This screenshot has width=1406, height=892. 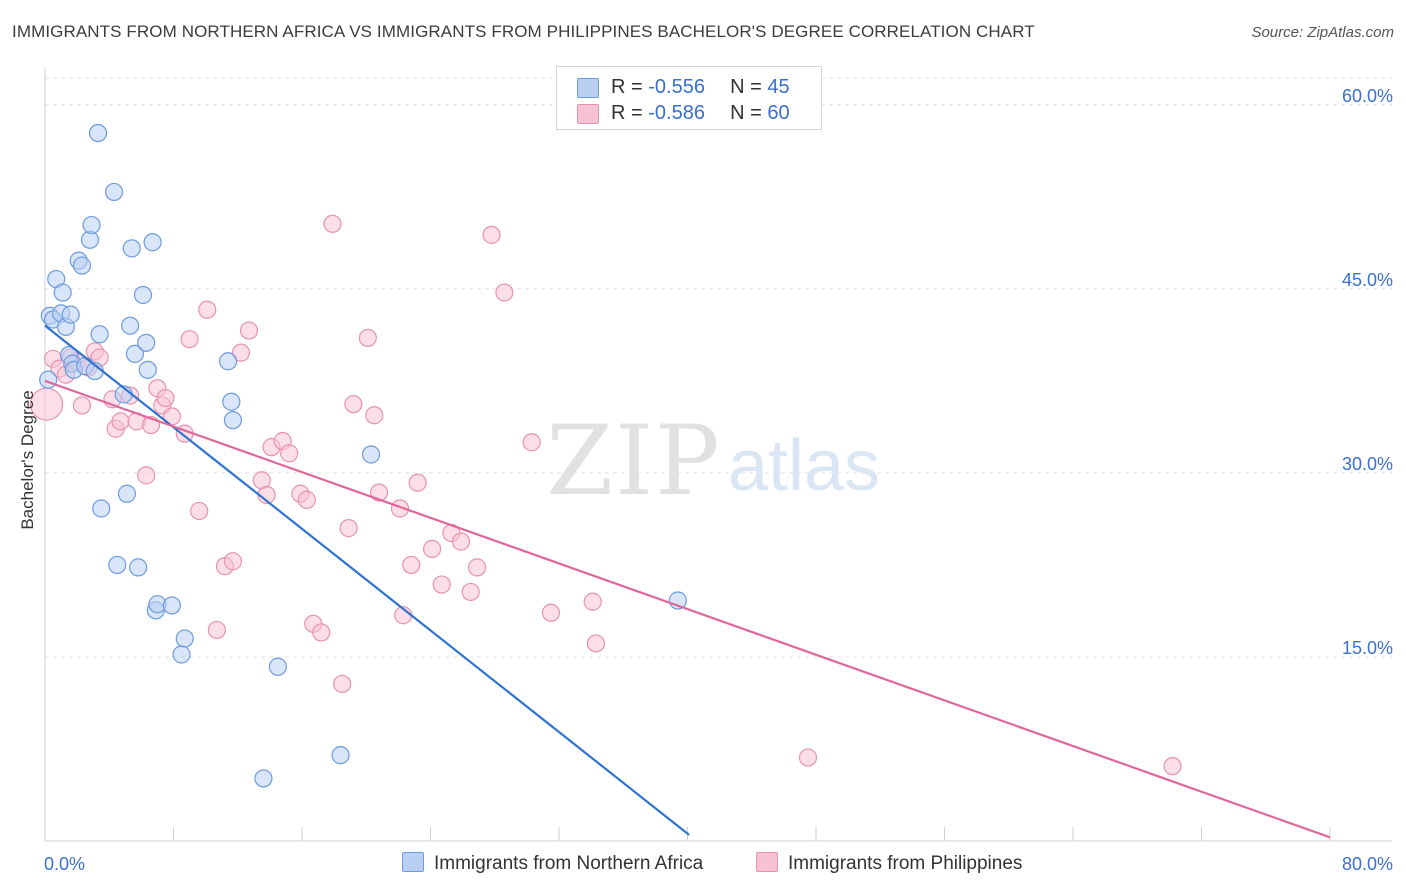 I want to click on bottom-legend-northern-africa: Immigrants from Northern Africa, so click(x=552, y=863).